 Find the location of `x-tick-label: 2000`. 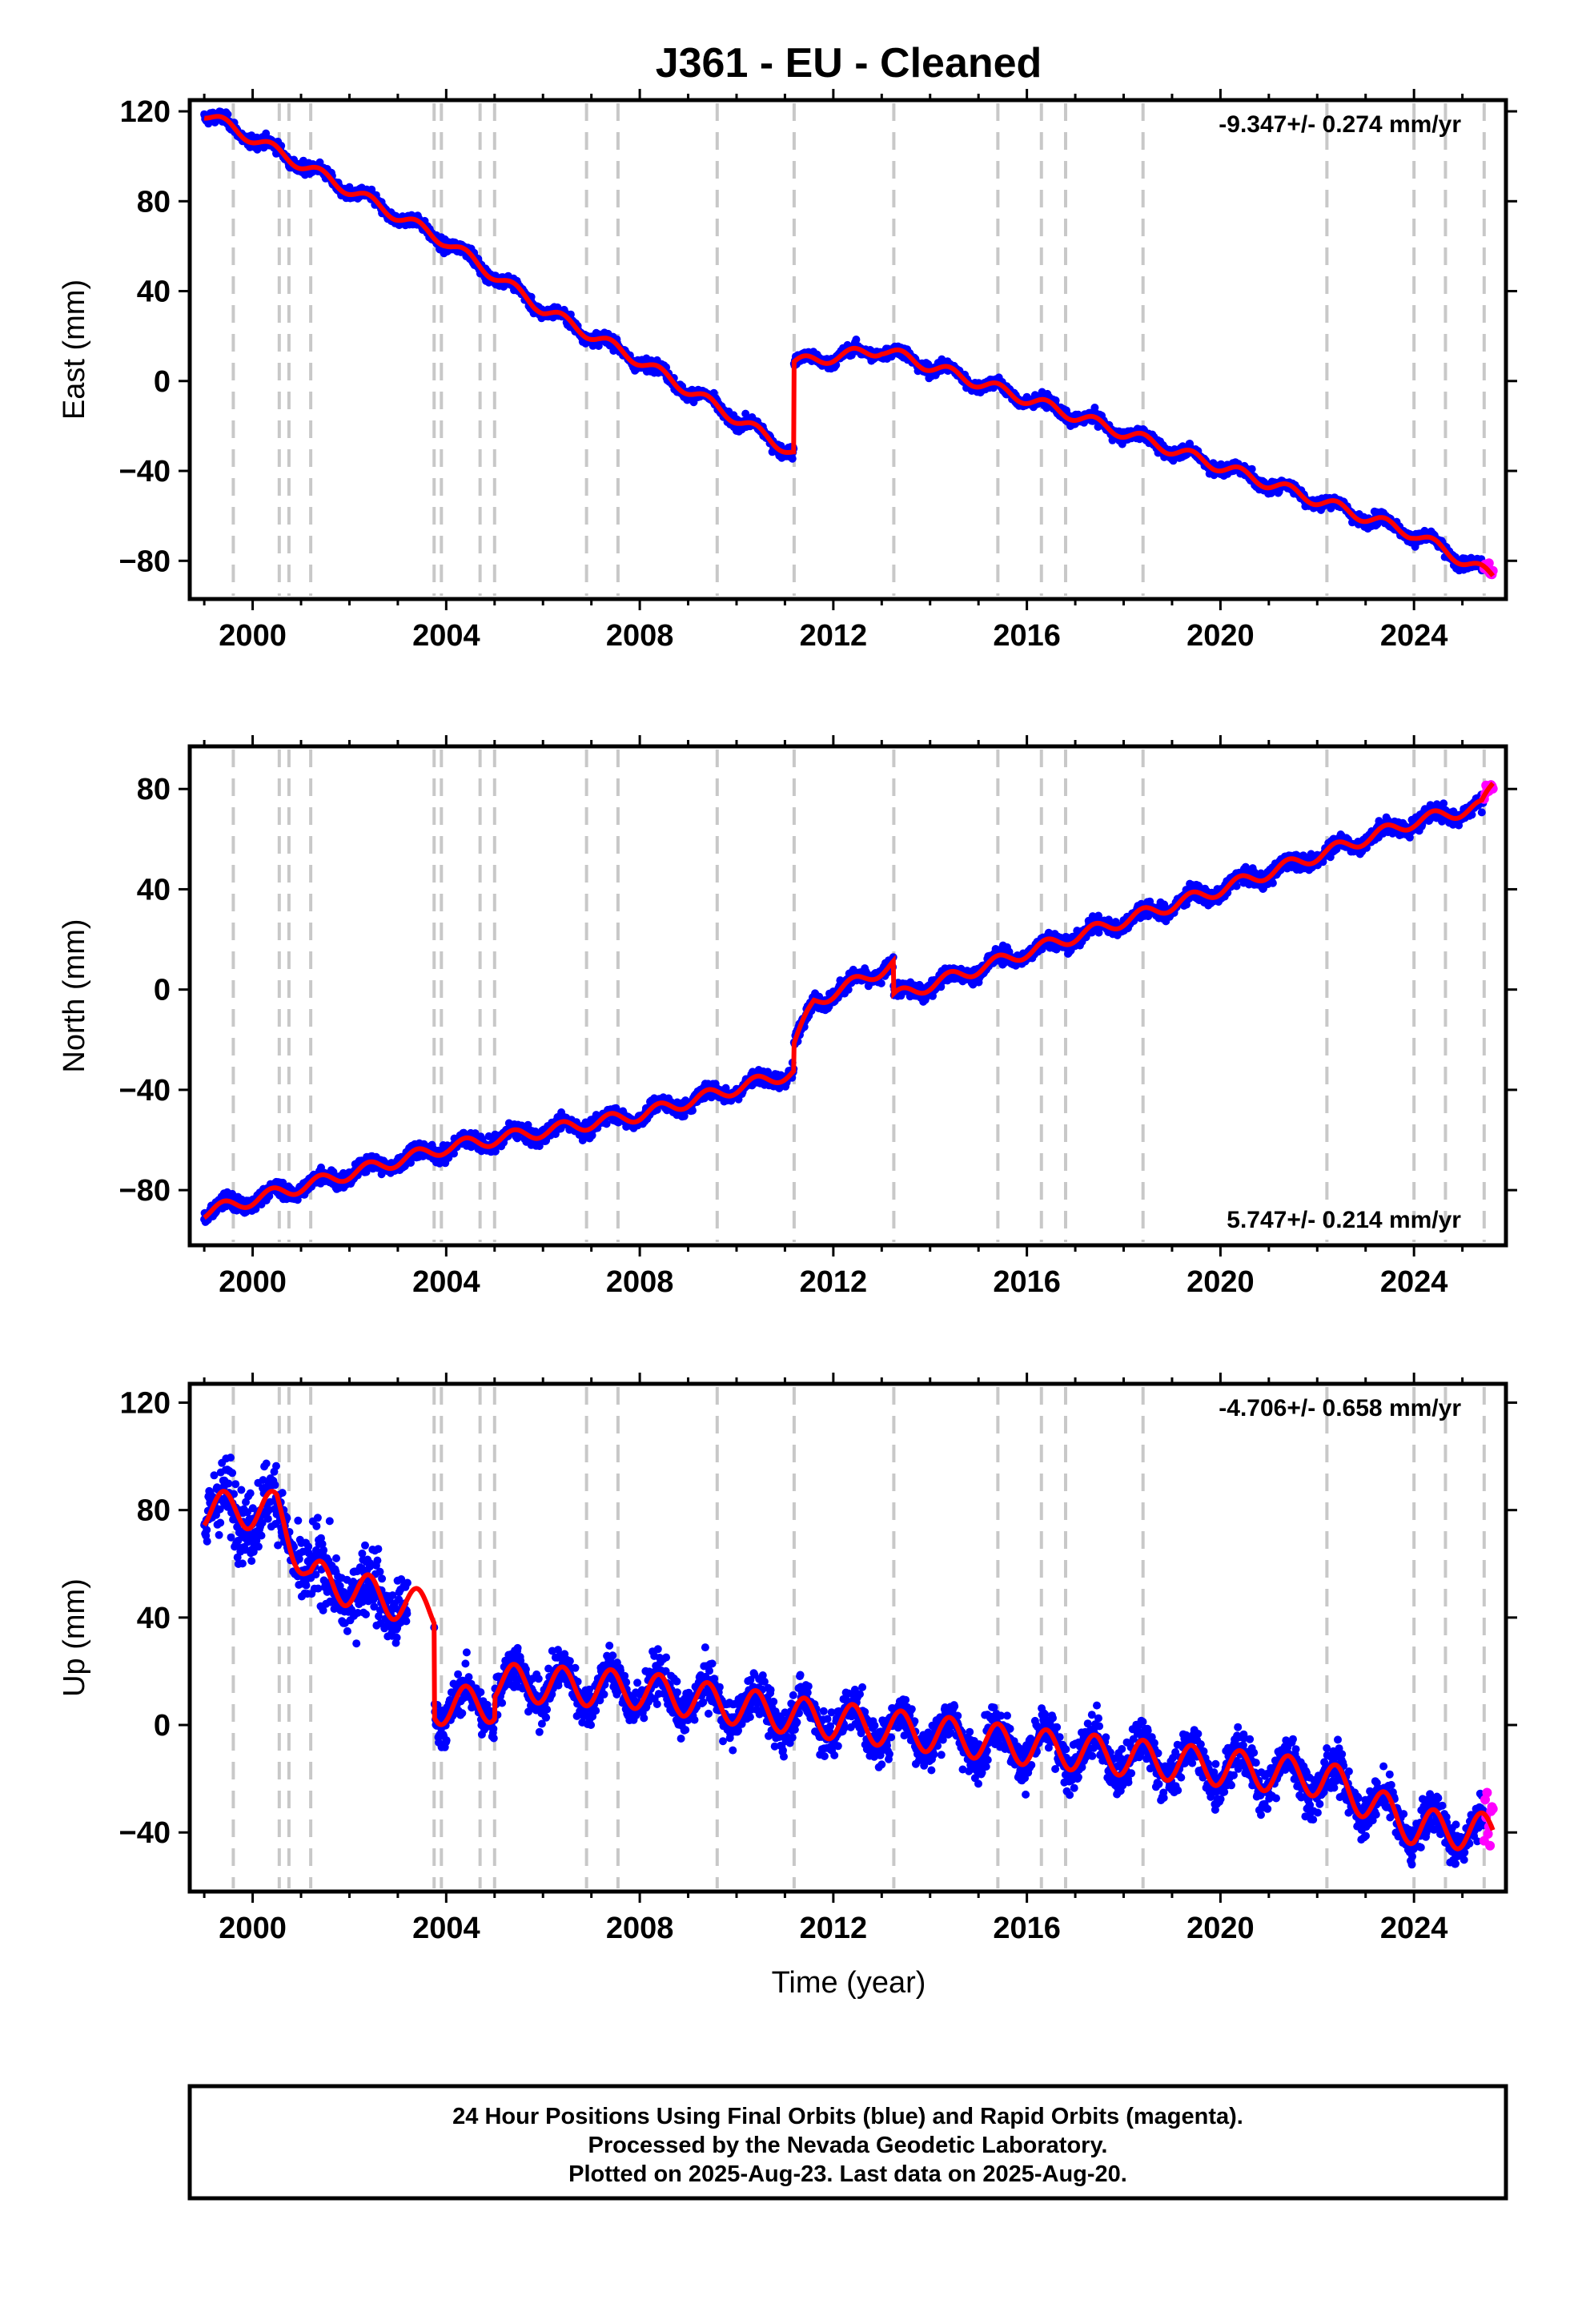

x-tick-label: 2000 is located at coordinates (253, 636).